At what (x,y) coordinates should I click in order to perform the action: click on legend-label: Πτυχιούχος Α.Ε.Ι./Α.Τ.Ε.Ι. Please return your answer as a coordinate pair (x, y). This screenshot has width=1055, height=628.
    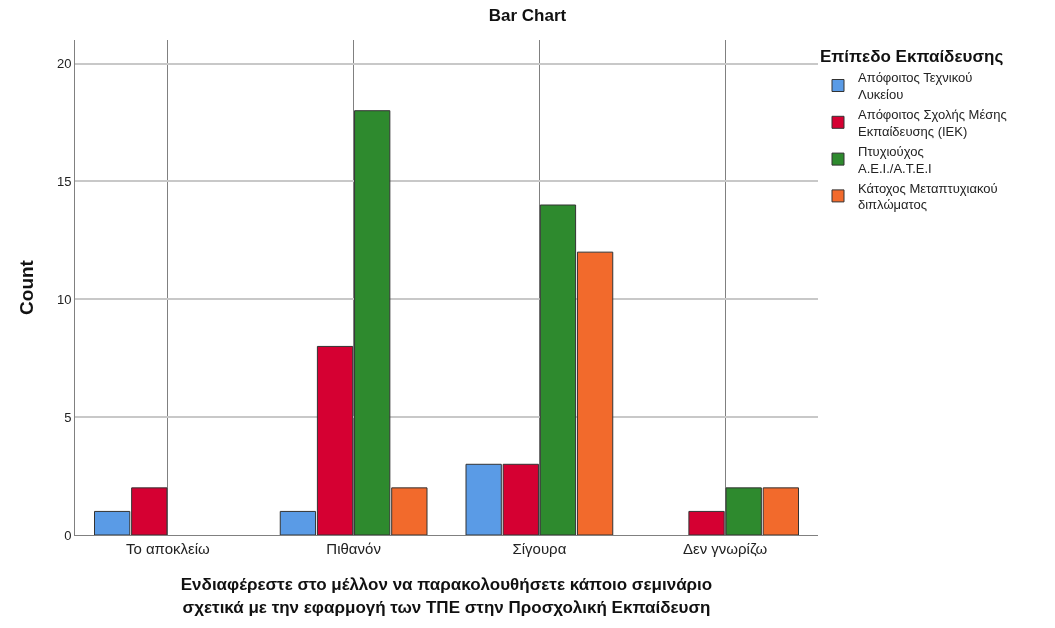
    Looking at the image, I should click on (895, 159).